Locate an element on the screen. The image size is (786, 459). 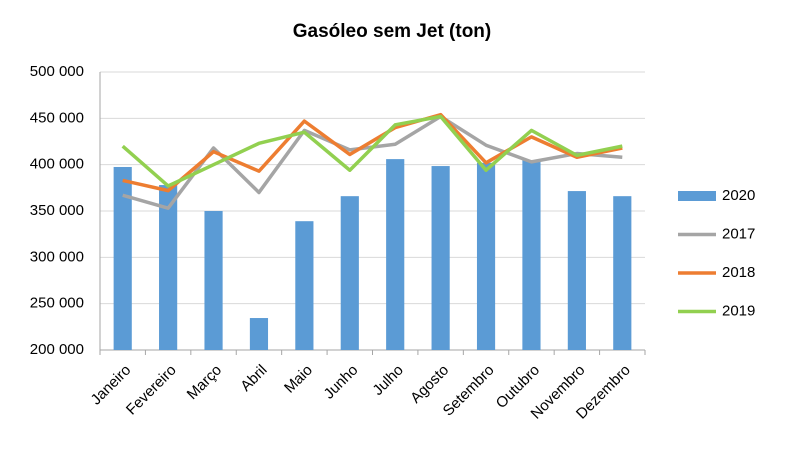
y-tick-label: 500 000 is located at coordinates (57, 71).